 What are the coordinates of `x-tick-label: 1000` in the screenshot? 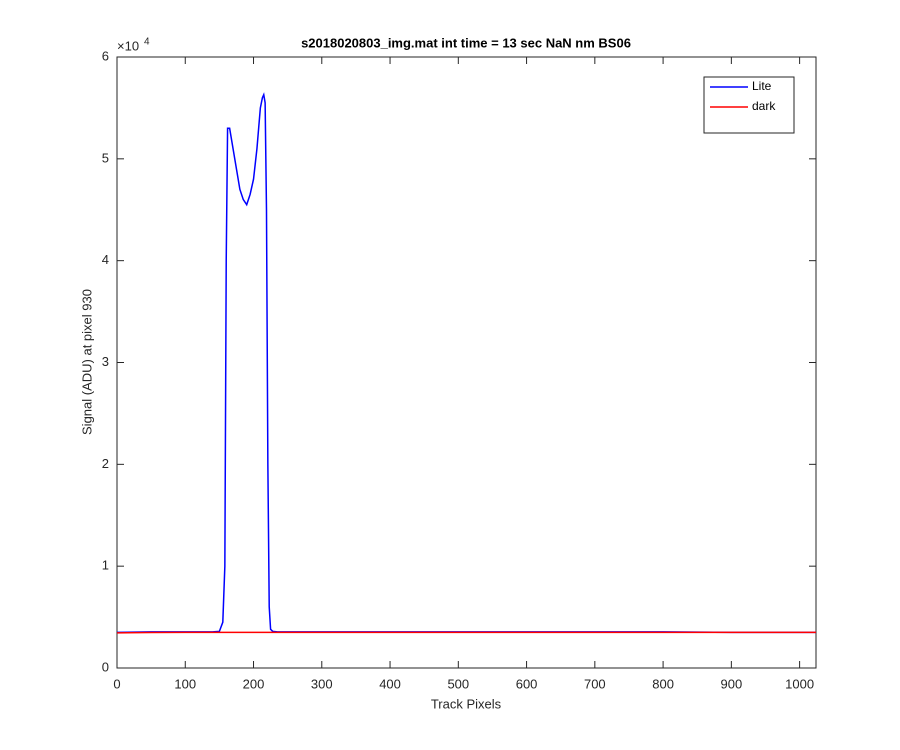 It's located at (799, 683).